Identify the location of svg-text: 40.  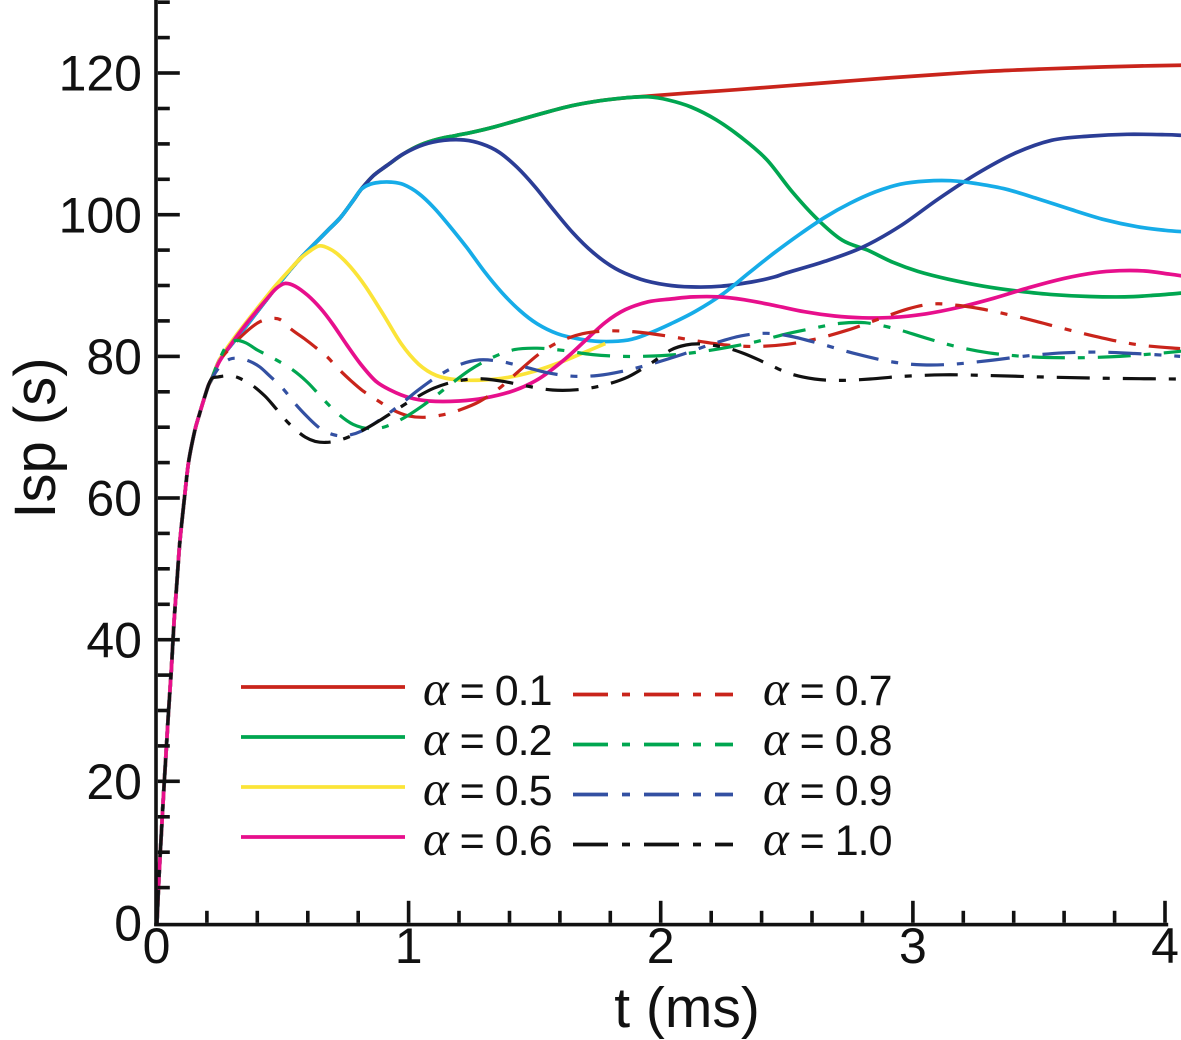
(114, 640).